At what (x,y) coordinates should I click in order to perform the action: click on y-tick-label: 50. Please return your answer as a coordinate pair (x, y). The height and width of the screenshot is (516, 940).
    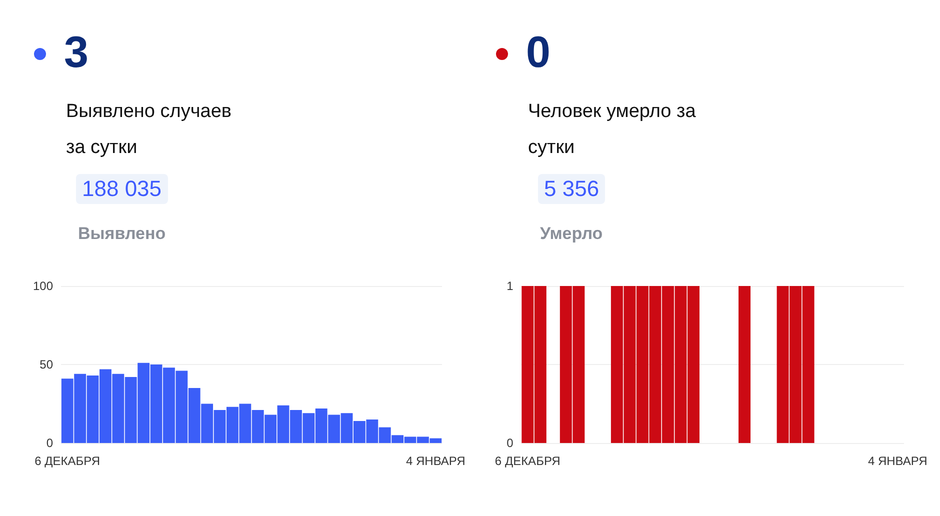
    Looking at the image, I should click on (47, 365).